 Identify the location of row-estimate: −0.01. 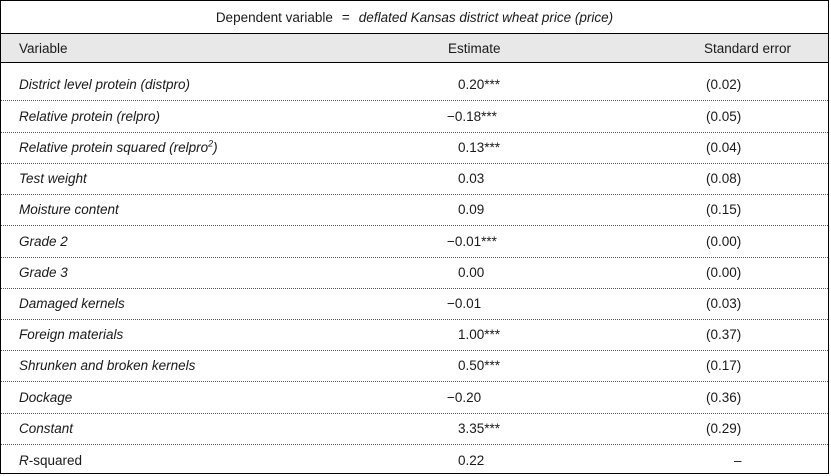
(464, 303).